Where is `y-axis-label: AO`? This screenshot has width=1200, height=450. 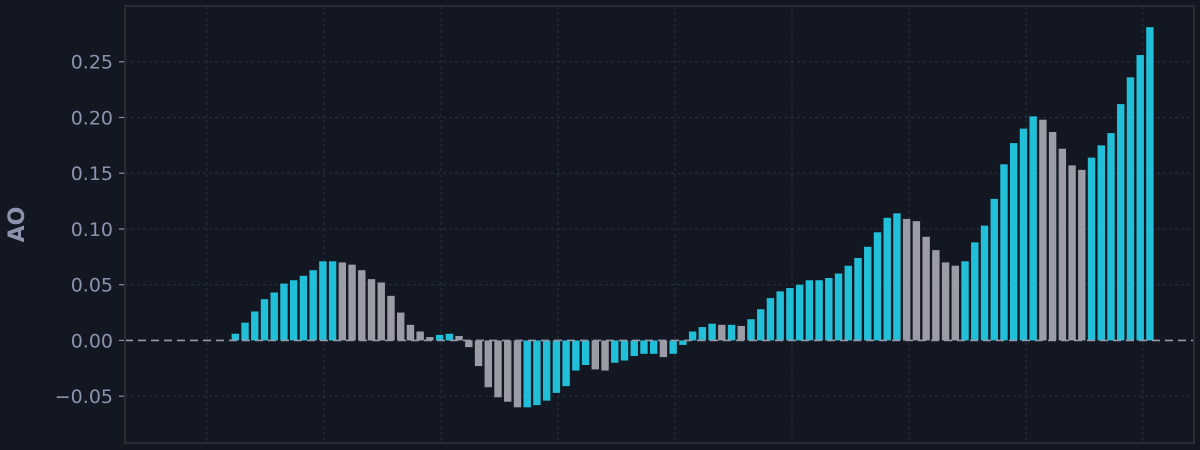 y-axis-label: AO is located at coordinates (17, 225).